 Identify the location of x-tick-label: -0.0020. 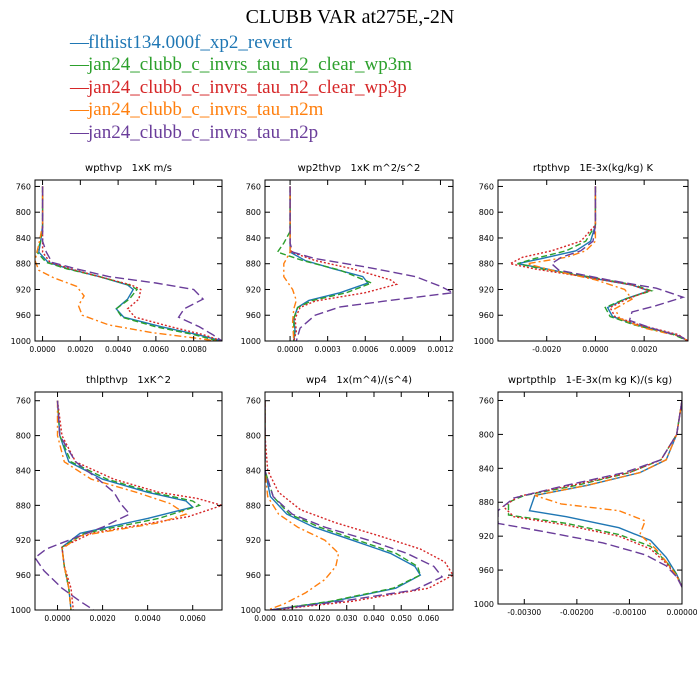
(546, 349).